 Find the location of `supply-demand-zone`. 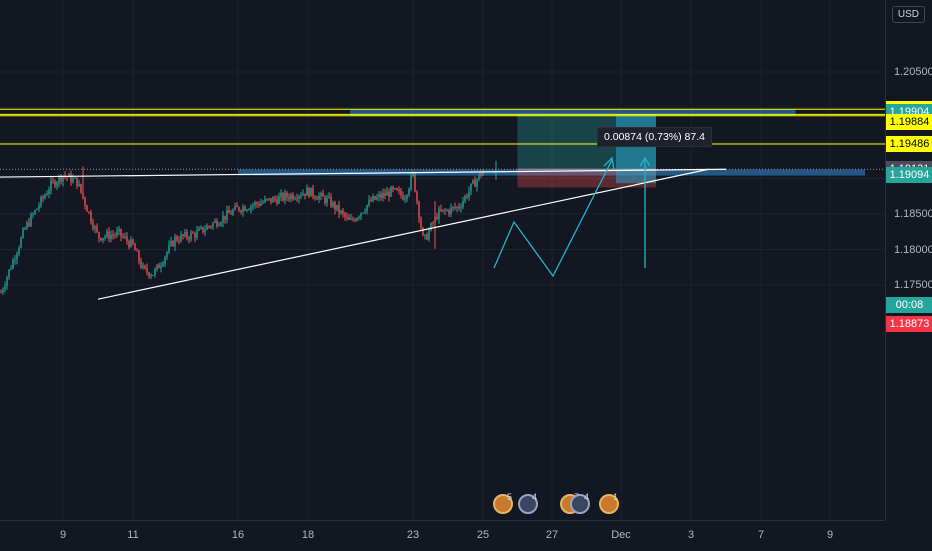

supply-demand-zone is located at coordinates (573, 112).